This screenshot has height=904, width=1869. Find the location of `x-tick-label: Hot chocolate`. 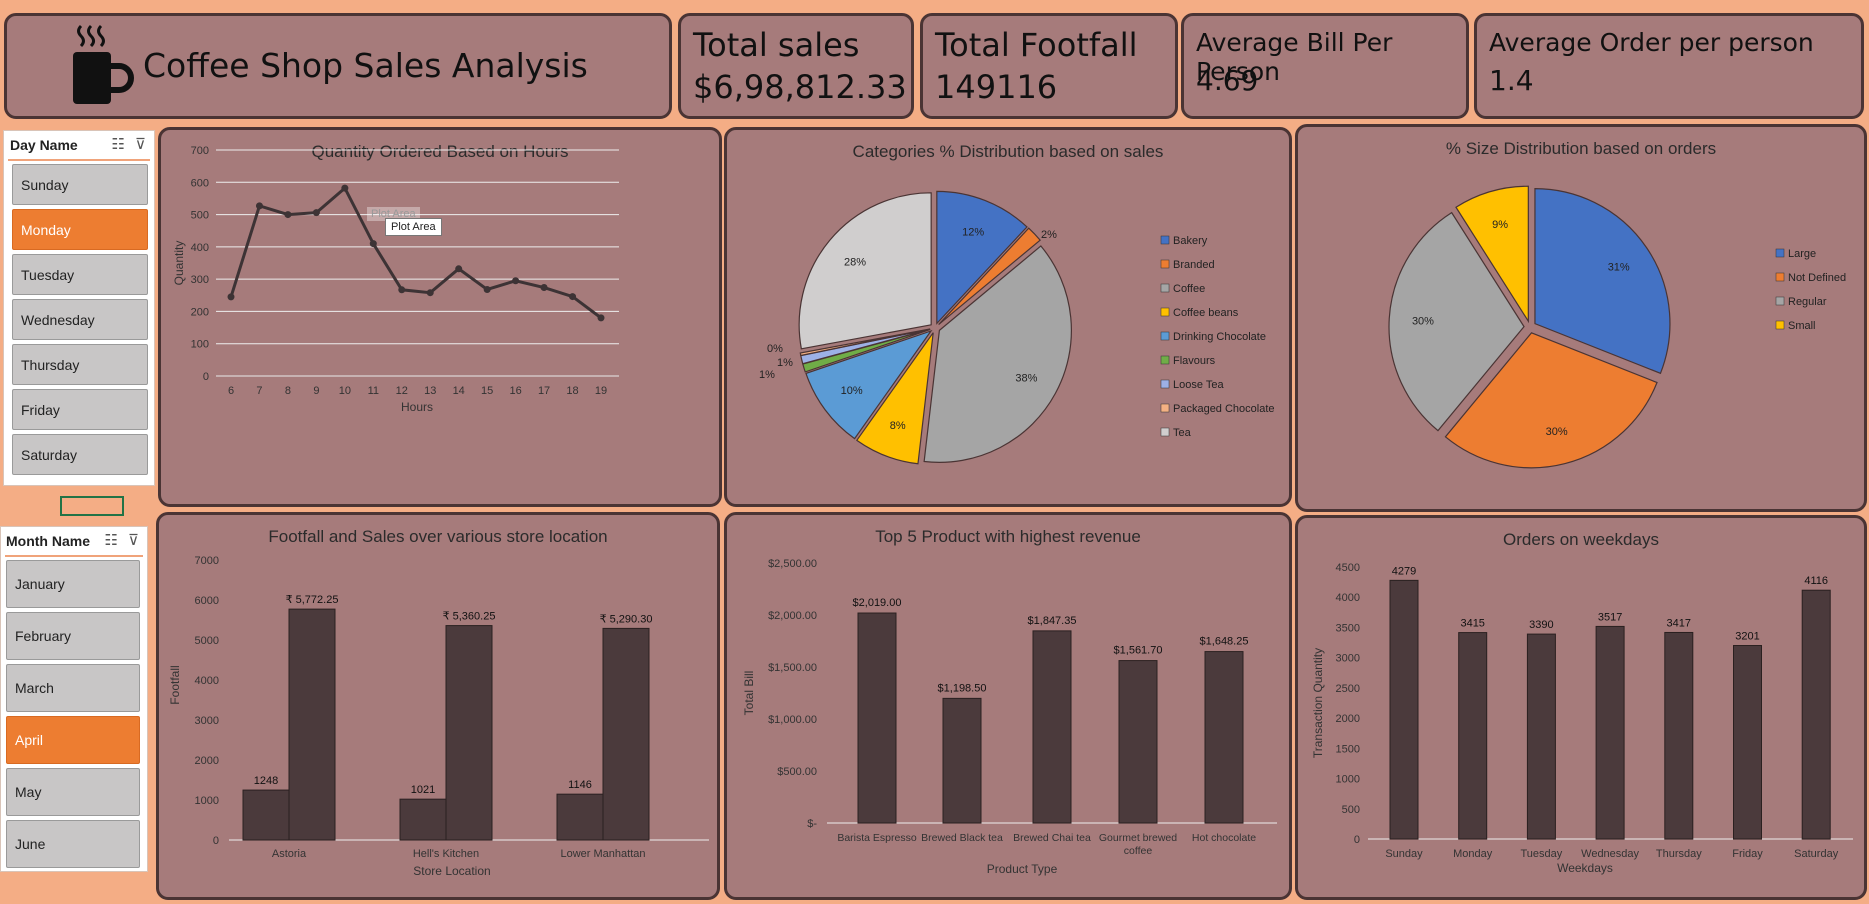

x-tick-label: Hot chocolate is located at coordinates (1224, 838).